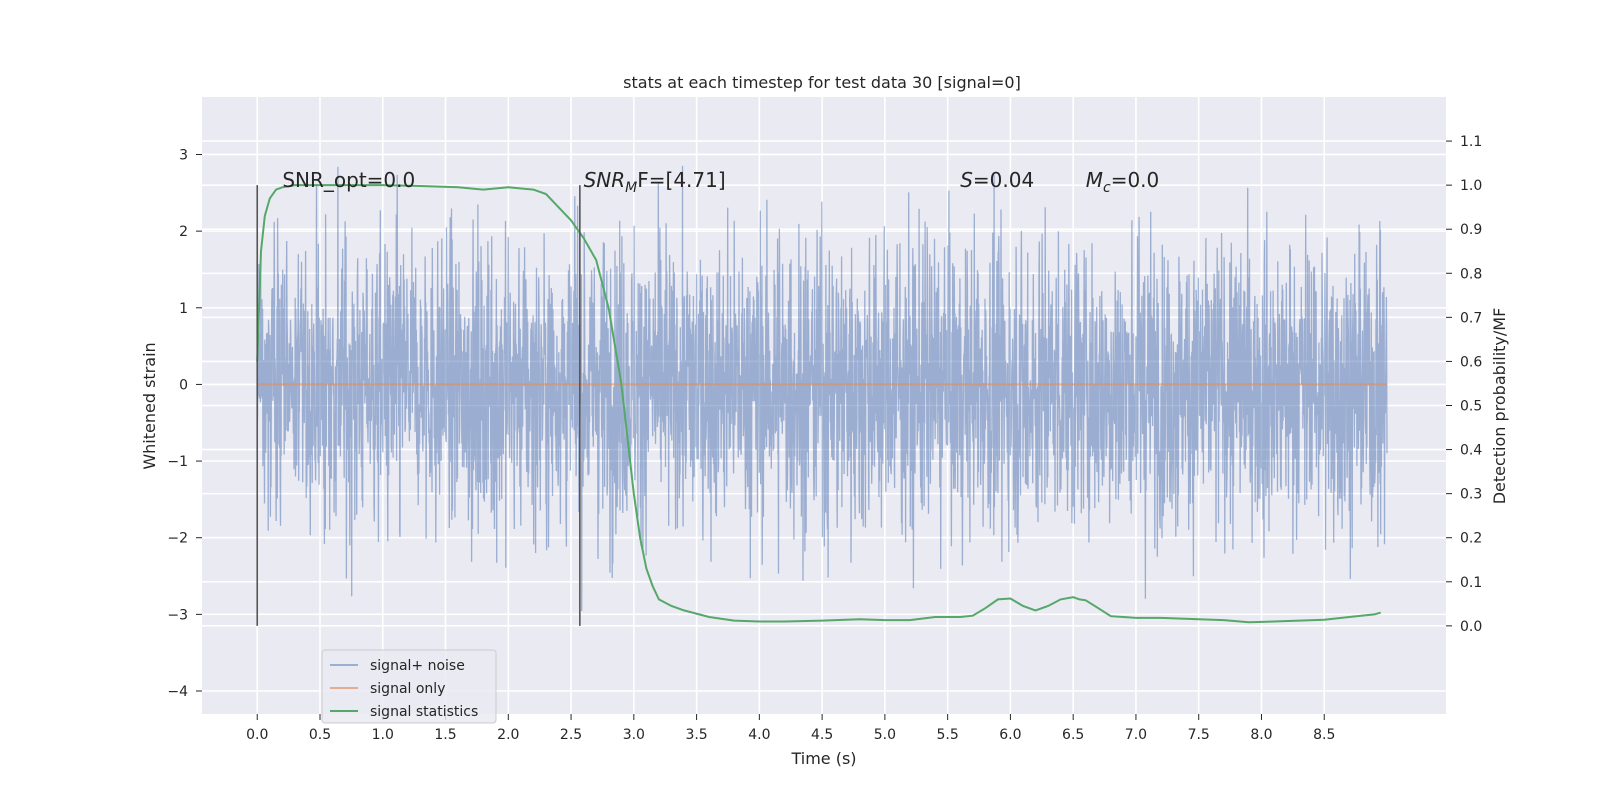 The image size is (1600, 800). Describe the element at coordinates (424, 712) in the screenshot. I see `legend-label: signal statistics` at that location.